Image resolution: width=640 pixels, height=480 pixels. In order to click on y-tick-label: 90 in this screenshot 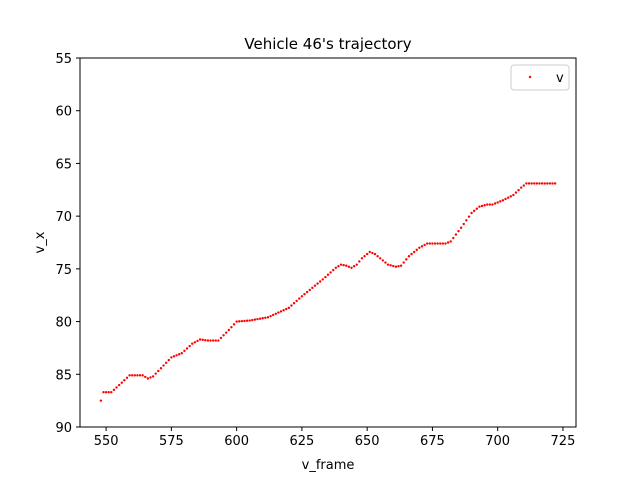, I will do `click(63, 428)`.